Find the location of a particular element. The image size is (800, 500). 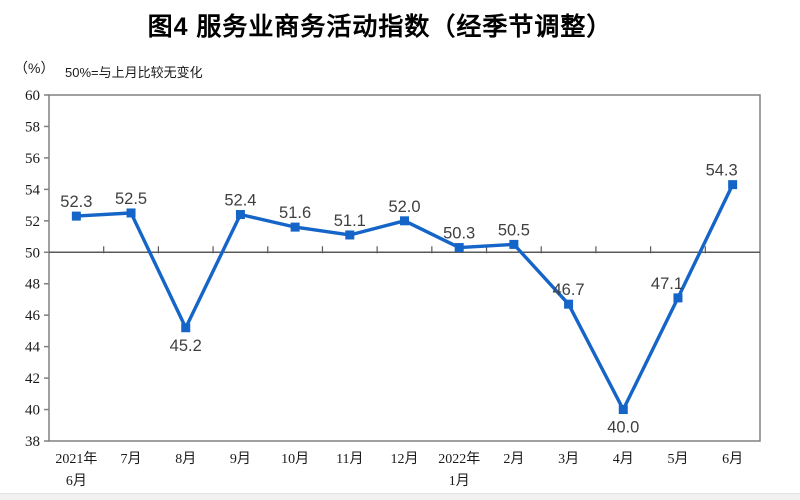

data-point-label: 45.2 is located at coordinates (186, 346).